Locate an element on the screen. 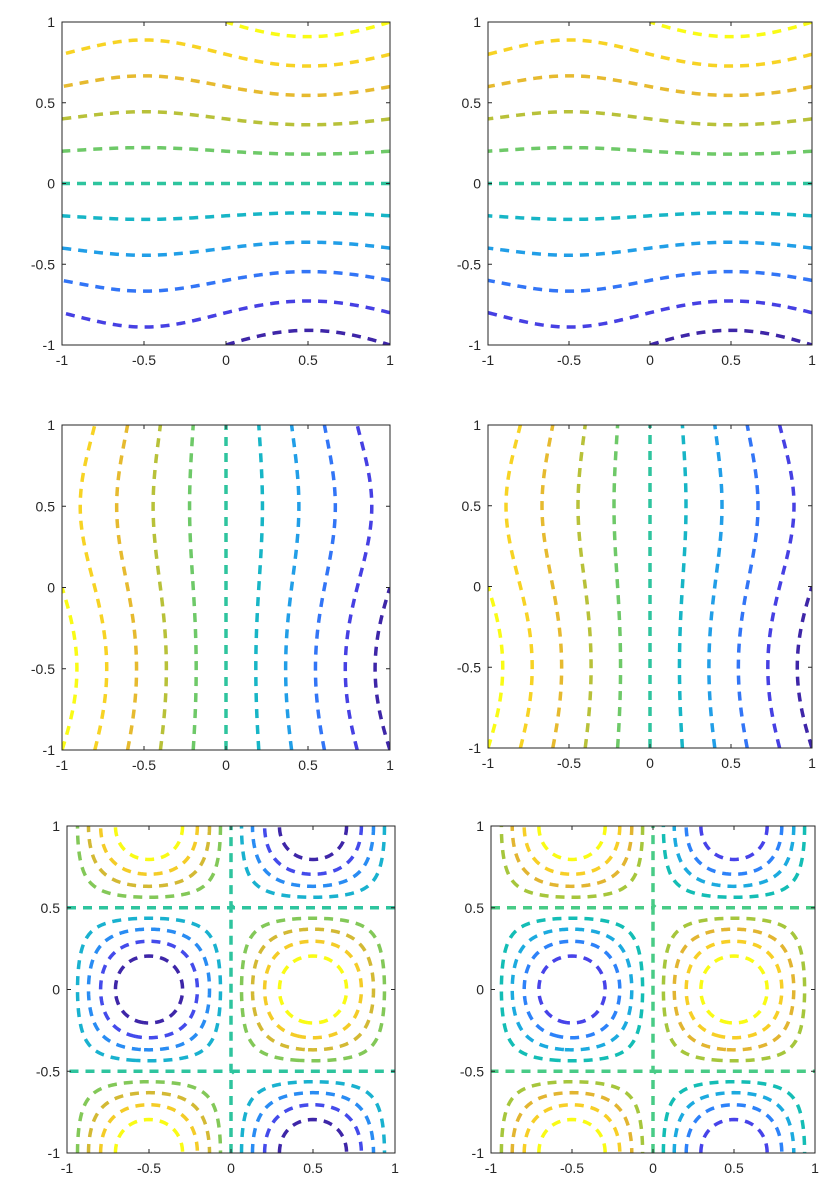  y-tick-label: 0.5 is located at coordinates (51, 908).